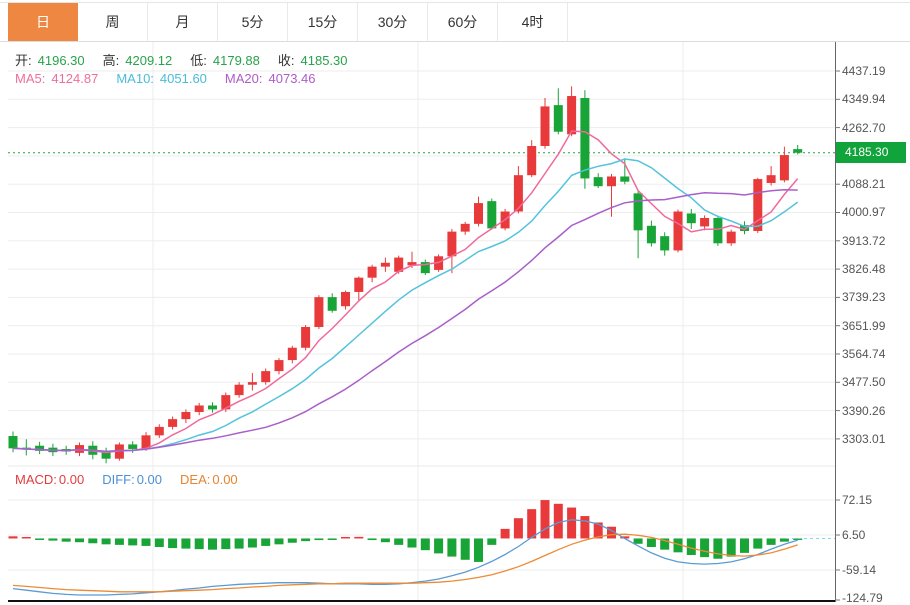 The height and width of the screenshot is (605, 910). Describe the element at coordinates (455, 41) in the screenshot. I see `tabbar-divider` at that location.